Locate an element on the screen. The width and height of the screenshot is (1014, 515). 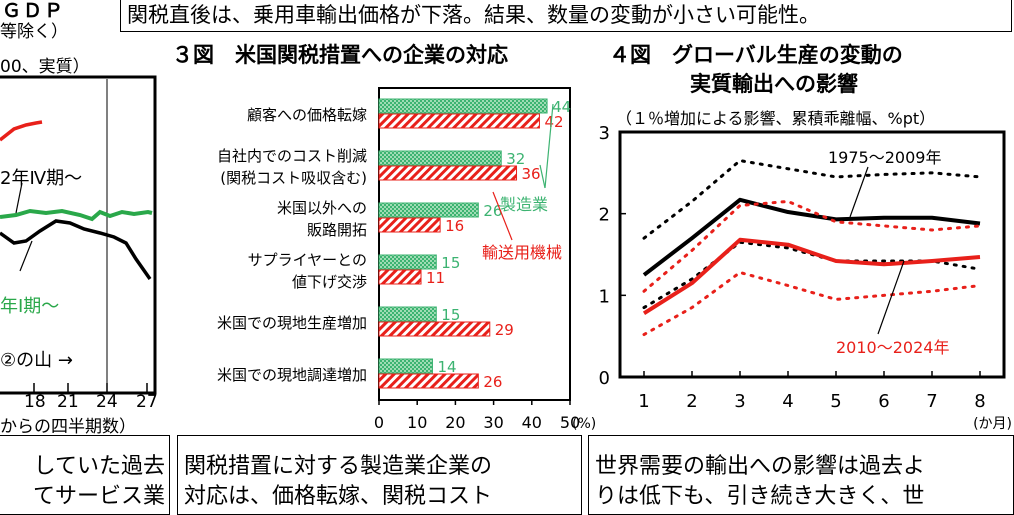
fig3-category-label: 自社内でのコスト削減 is located at coordinates (292, 156).